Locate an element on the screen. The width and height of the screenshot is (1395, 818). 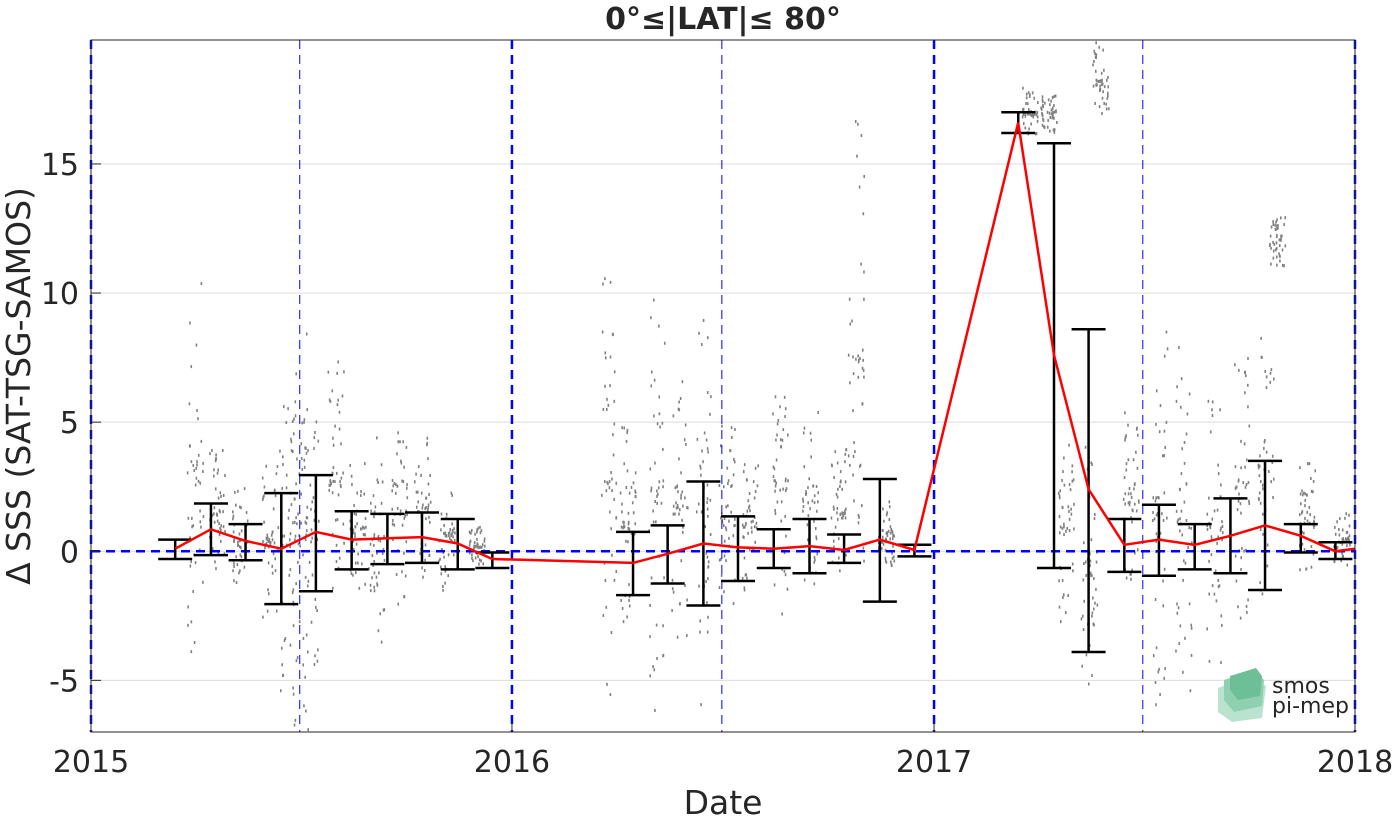
x-axis-label: Date is located at coordinates (723, 800).